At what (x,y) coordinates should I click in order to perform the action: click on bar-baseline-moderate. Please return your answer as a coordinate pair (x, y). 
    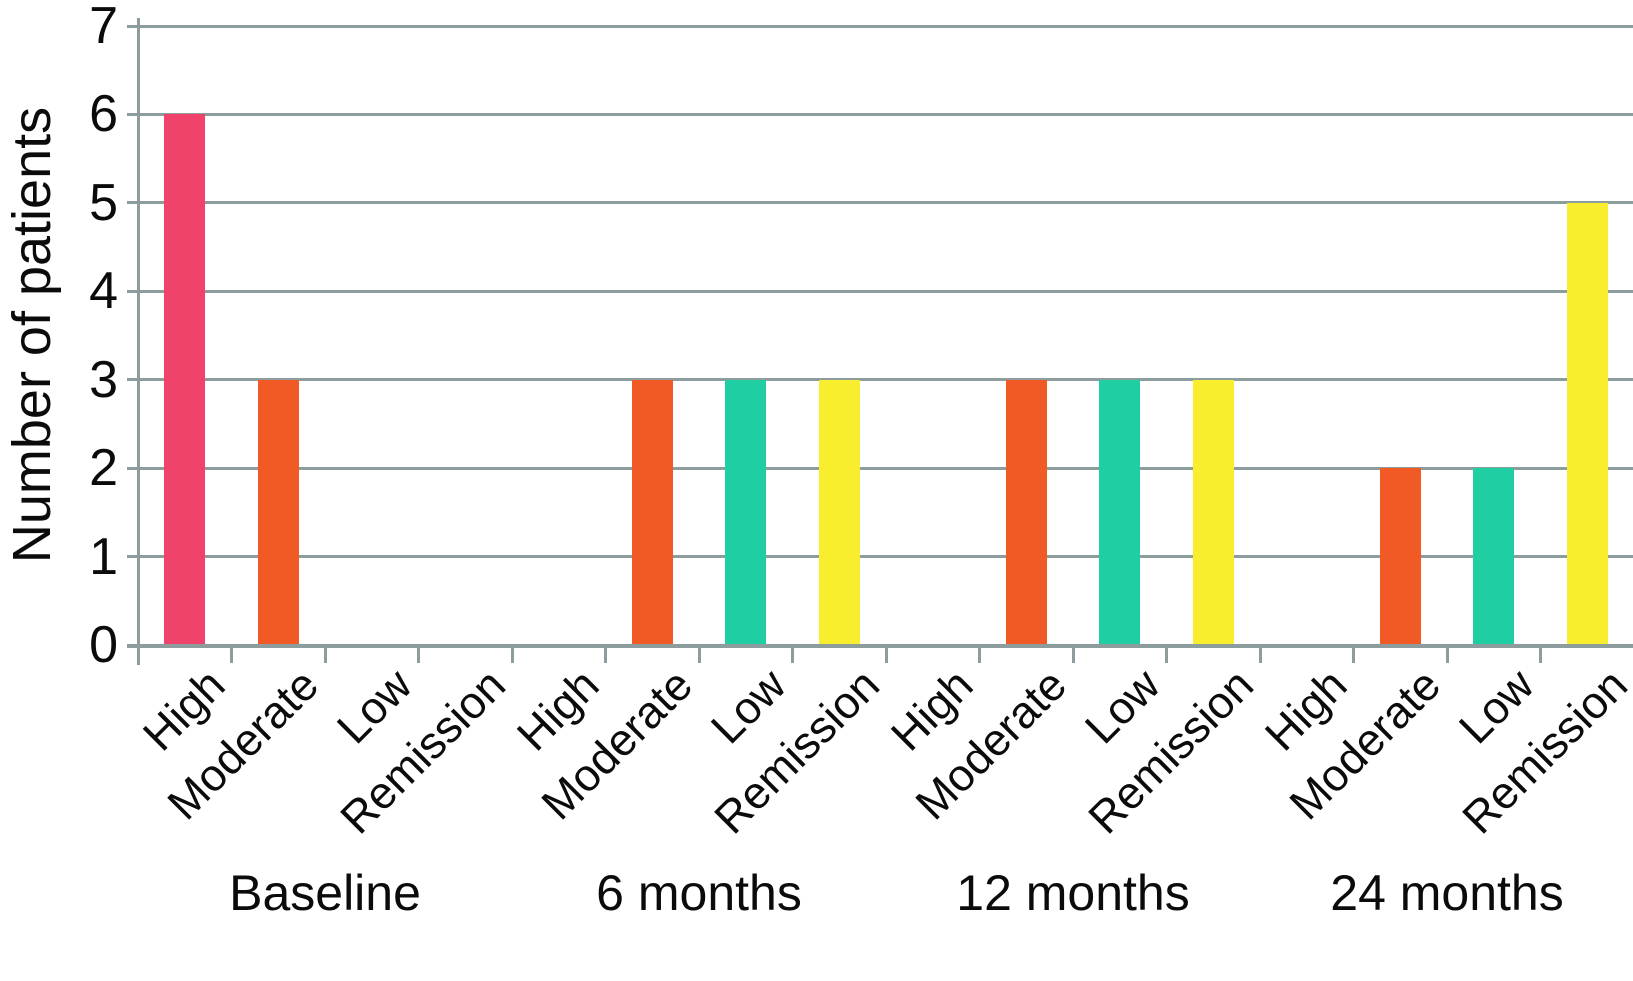
    Looking at the image, I should click on (278, 511).